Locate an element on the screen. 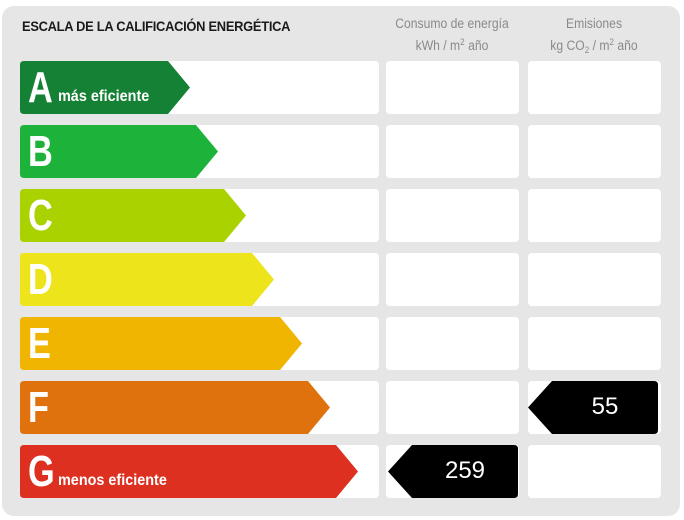  rating-sublabel: menos eficiente is located at coordinates (112, 480).